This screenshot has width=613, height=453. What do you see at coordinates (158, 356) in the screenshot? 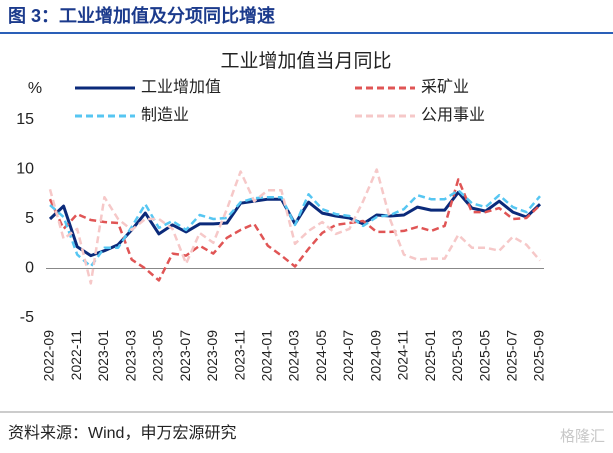
I see `x-tick-label: 2023-05` at bounding box center [158, 356].